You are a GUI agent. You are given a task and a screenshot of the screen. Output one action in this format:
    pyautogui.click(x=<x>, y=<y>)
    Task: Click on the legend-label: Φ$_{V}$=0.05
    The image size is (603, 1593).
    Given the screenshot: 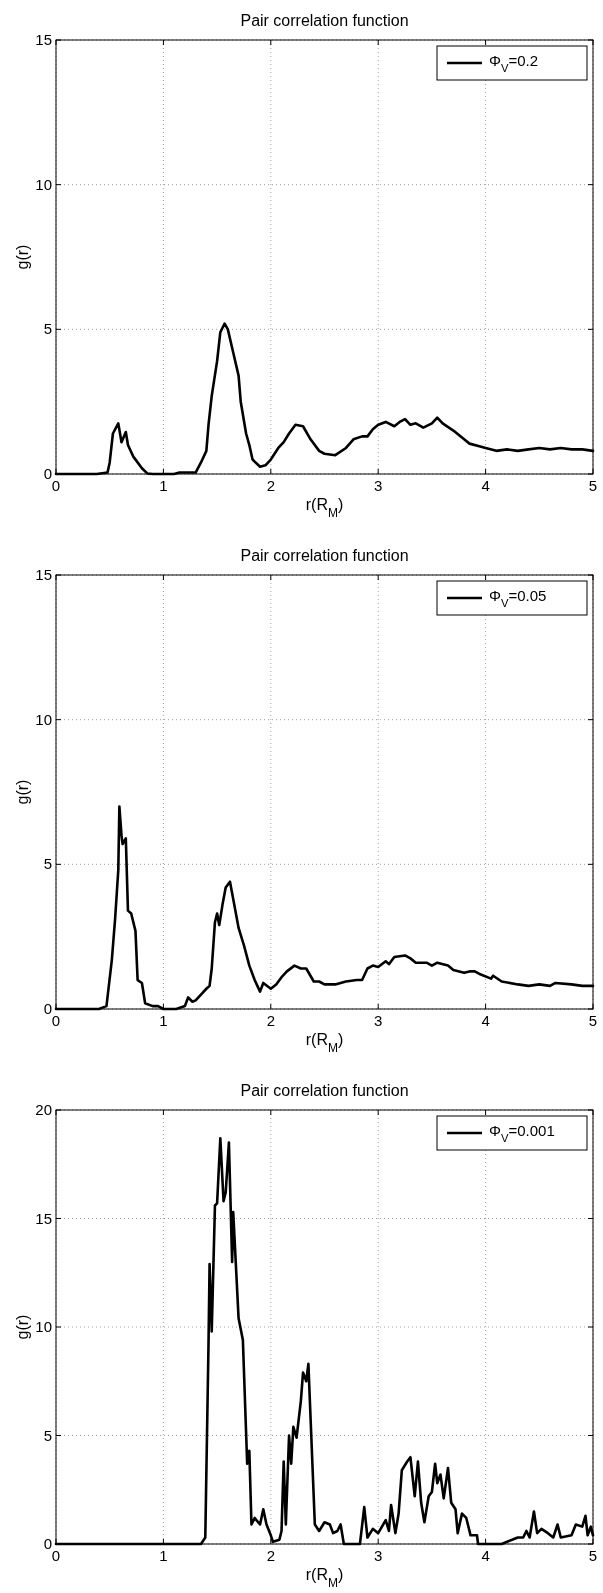 What is the action you would take?
    pyautogui.click(x=518, y=598)
    